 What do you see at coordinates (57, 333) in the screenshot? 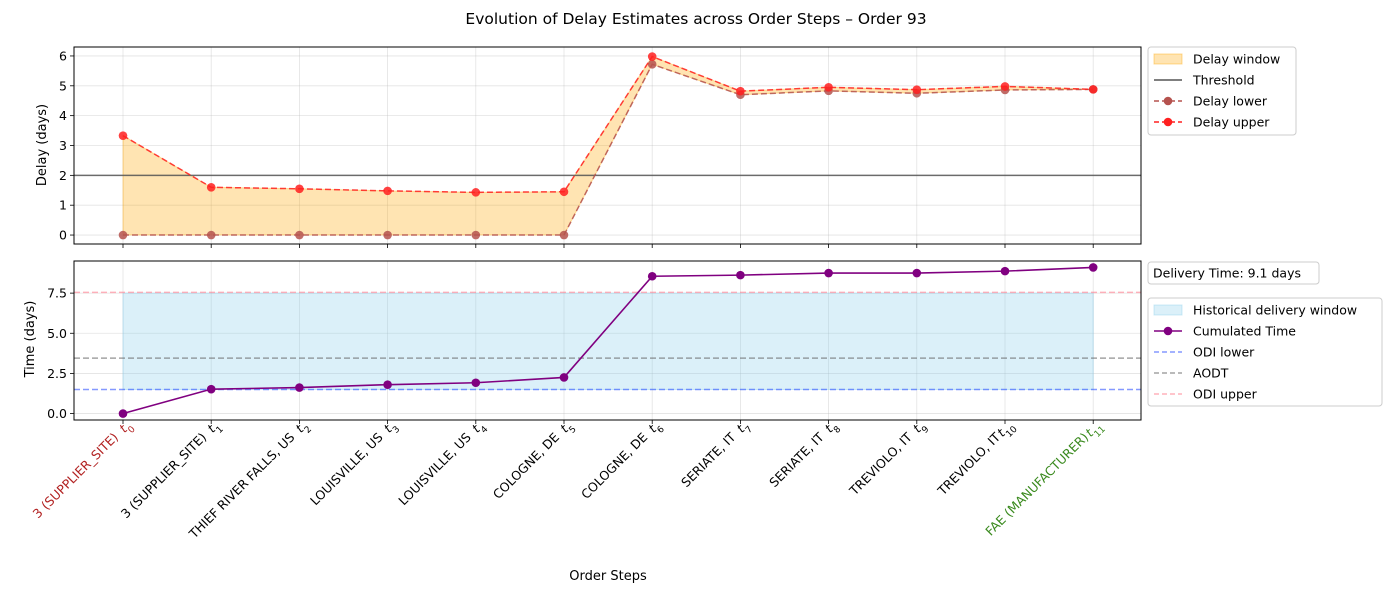
I see `bottom-ytick-label: 5.0` at bounding box center [57, 333].